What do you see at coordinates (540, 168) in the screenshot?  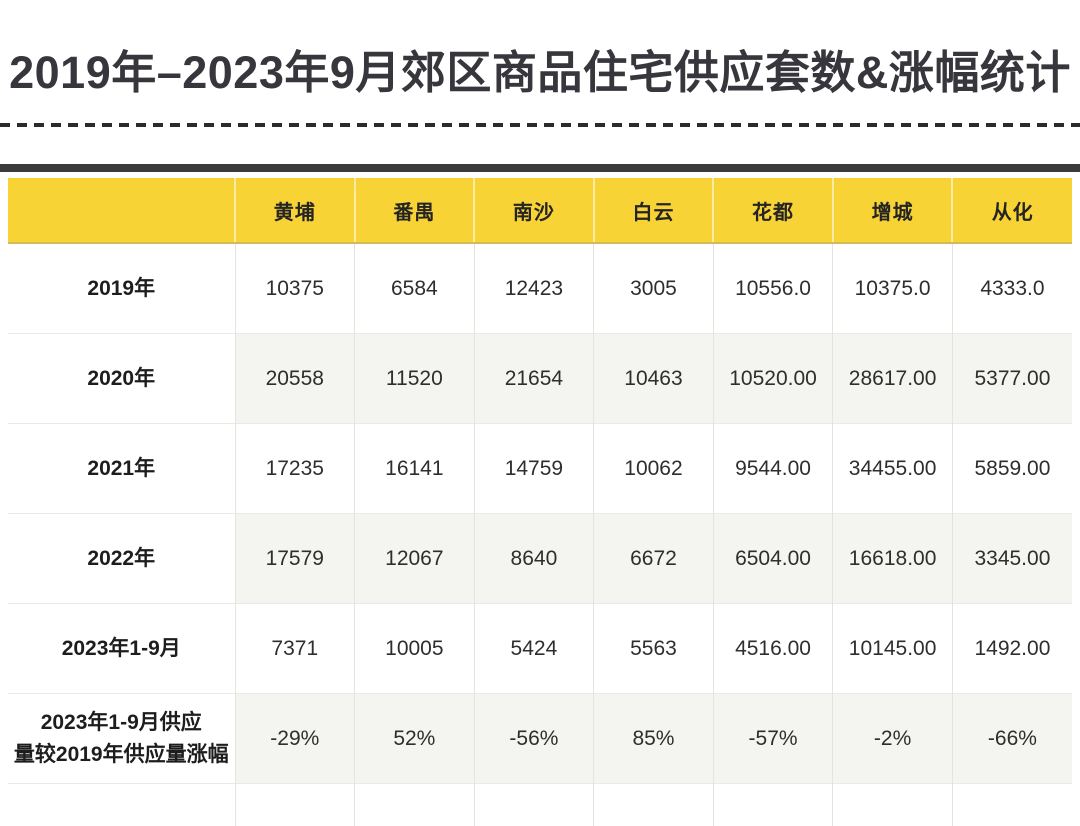 I see `solid-divider` at bounding box center [540, 168].